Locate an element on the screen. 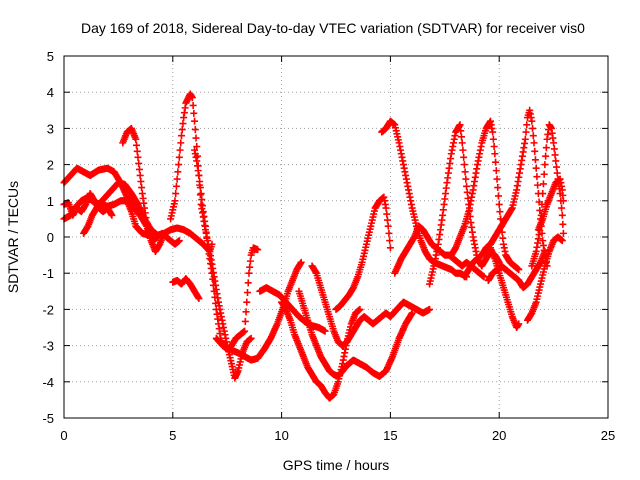 The image size is (640, 480). series-sat-j is located at coordinates (292, 309).